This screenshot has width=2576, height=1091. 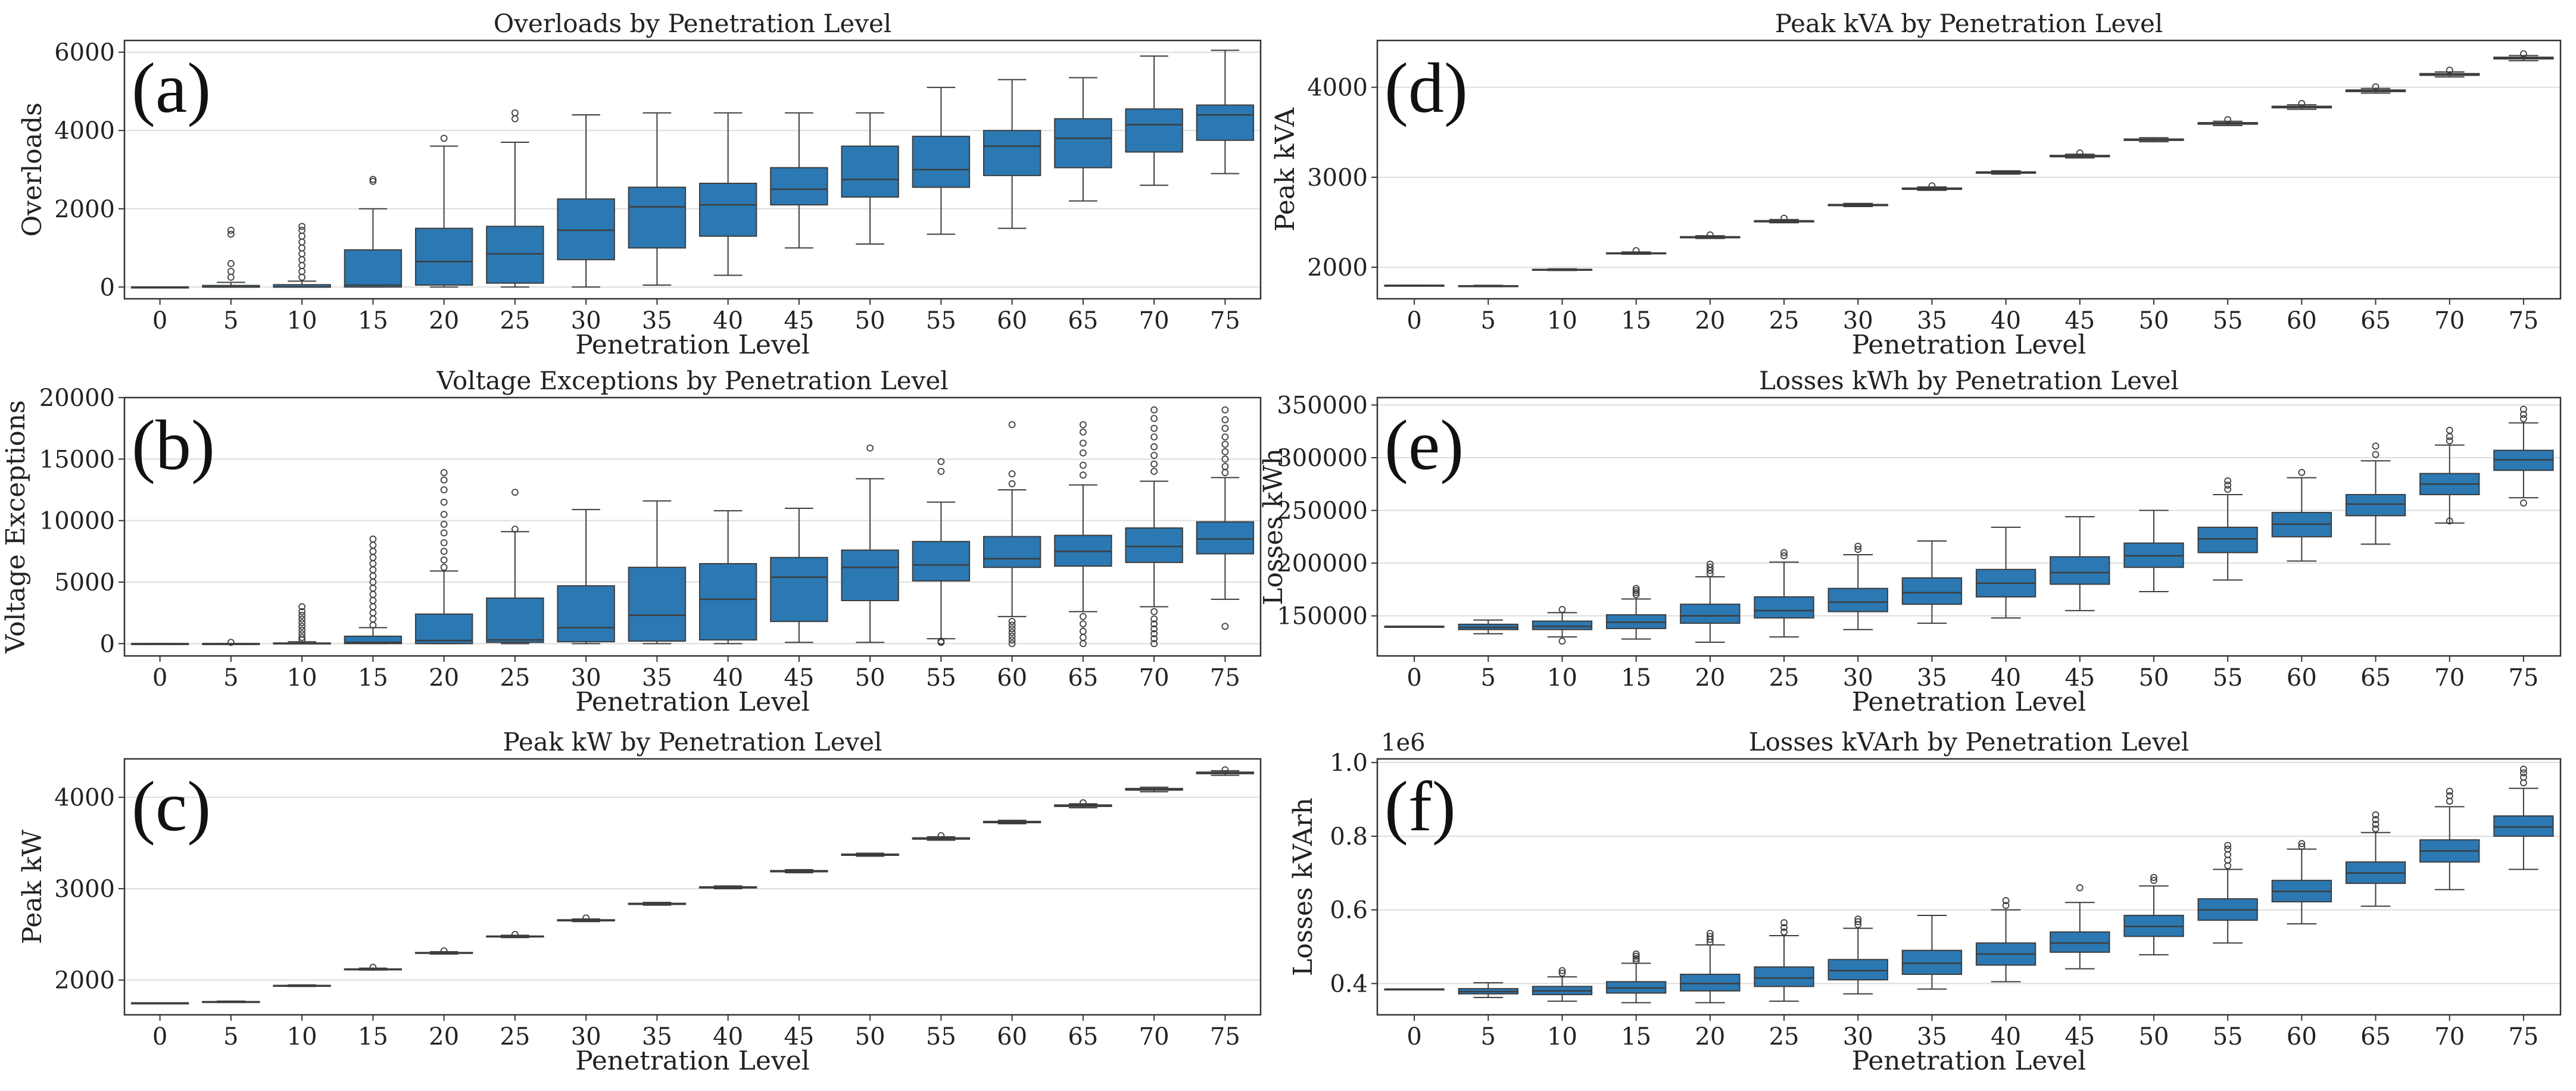 I want to click on x-tick-label: 40, so click(x=2006, y=321).